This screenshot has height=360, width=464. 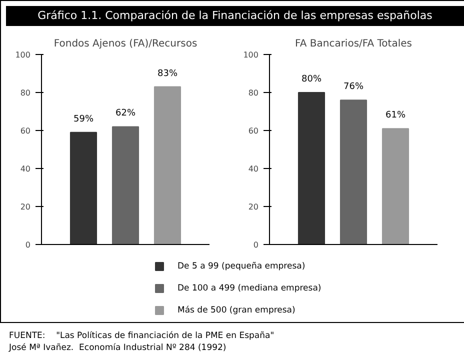 I want to click on data-label: 80%, so click(x=312, y=79).